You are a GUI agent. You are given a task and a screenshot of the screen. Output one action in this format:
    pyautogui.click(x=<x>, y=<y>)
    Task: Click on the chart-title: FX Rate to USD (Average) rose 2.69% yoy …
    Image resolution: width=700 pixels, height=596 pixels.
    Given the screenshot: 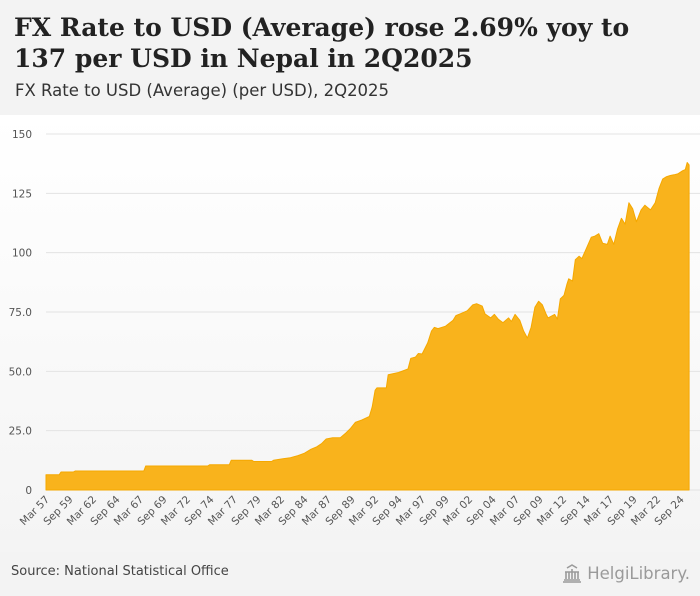 What is the action you would take?
    pyautogui.click(x=322, y=43)
    